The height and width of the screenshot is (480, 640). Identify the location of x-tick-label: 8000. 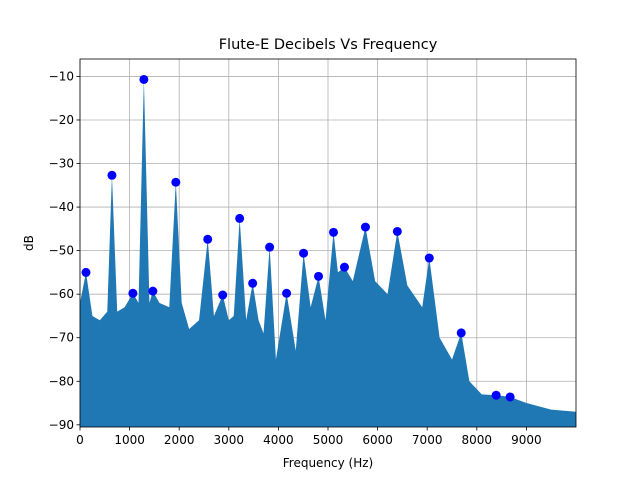
(477, 440).